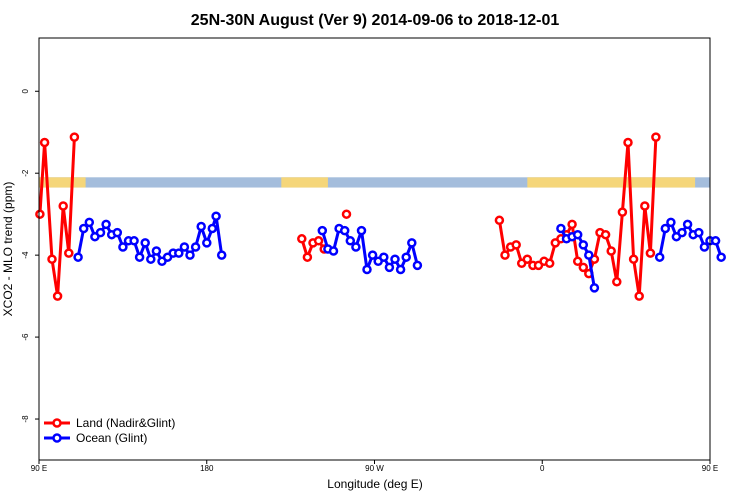  I want to click on y-tick-label: -2, so click(25, 173).